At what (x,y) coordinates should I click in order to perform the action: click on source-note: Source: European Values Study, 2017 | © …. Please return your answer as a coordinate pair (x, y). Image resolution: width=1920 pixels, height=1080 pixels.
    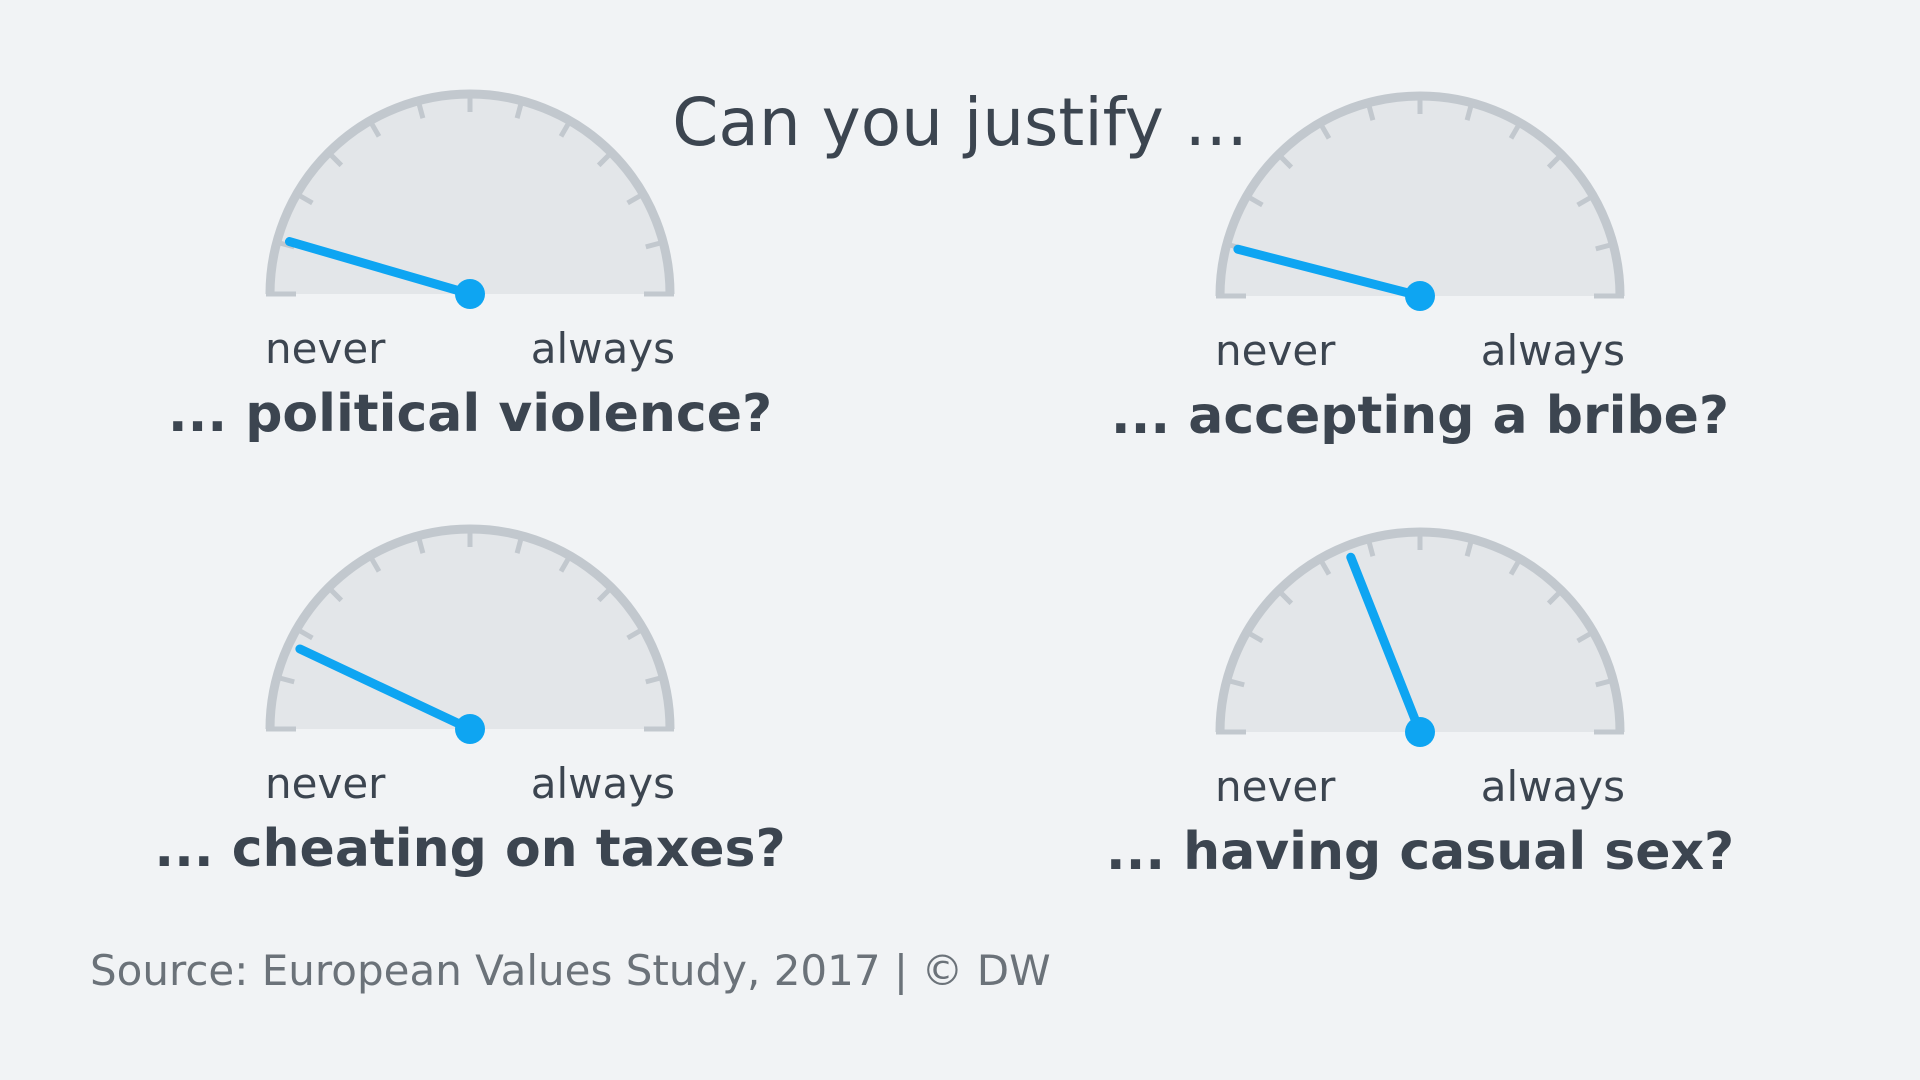
    Looking at the image, I should click on (570, 970).